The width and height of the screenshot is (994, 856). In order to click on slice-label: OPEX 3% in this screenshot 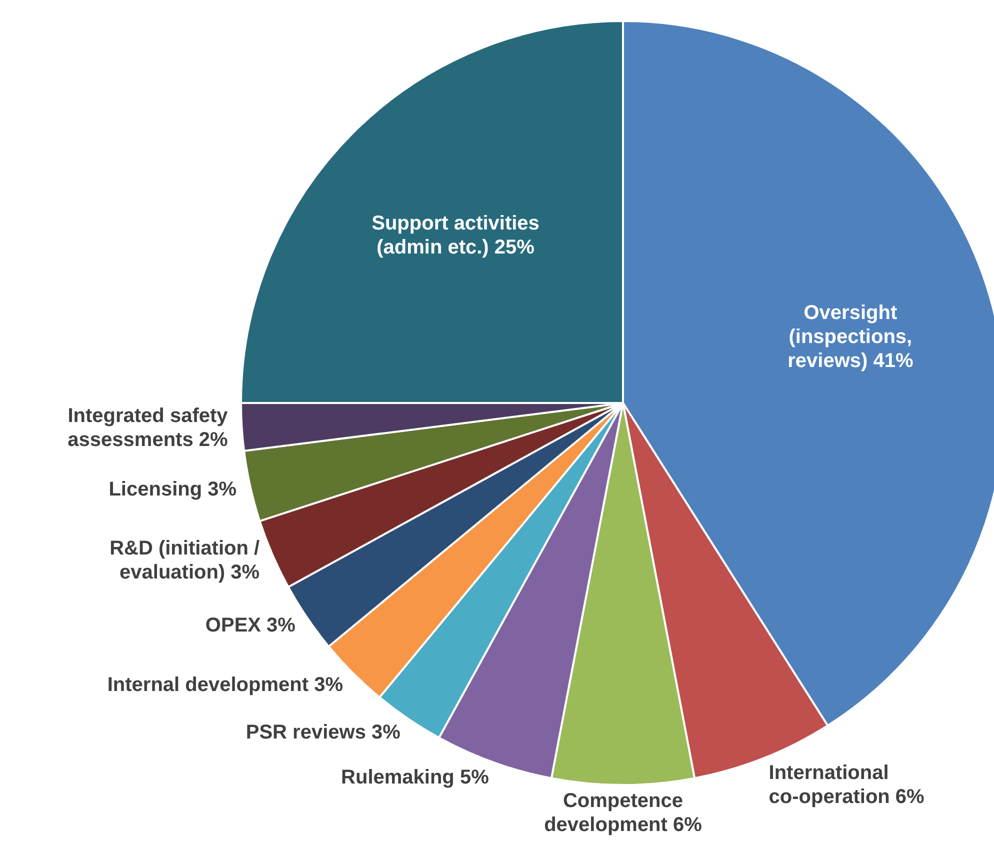, I will do `click(250, 625)`.